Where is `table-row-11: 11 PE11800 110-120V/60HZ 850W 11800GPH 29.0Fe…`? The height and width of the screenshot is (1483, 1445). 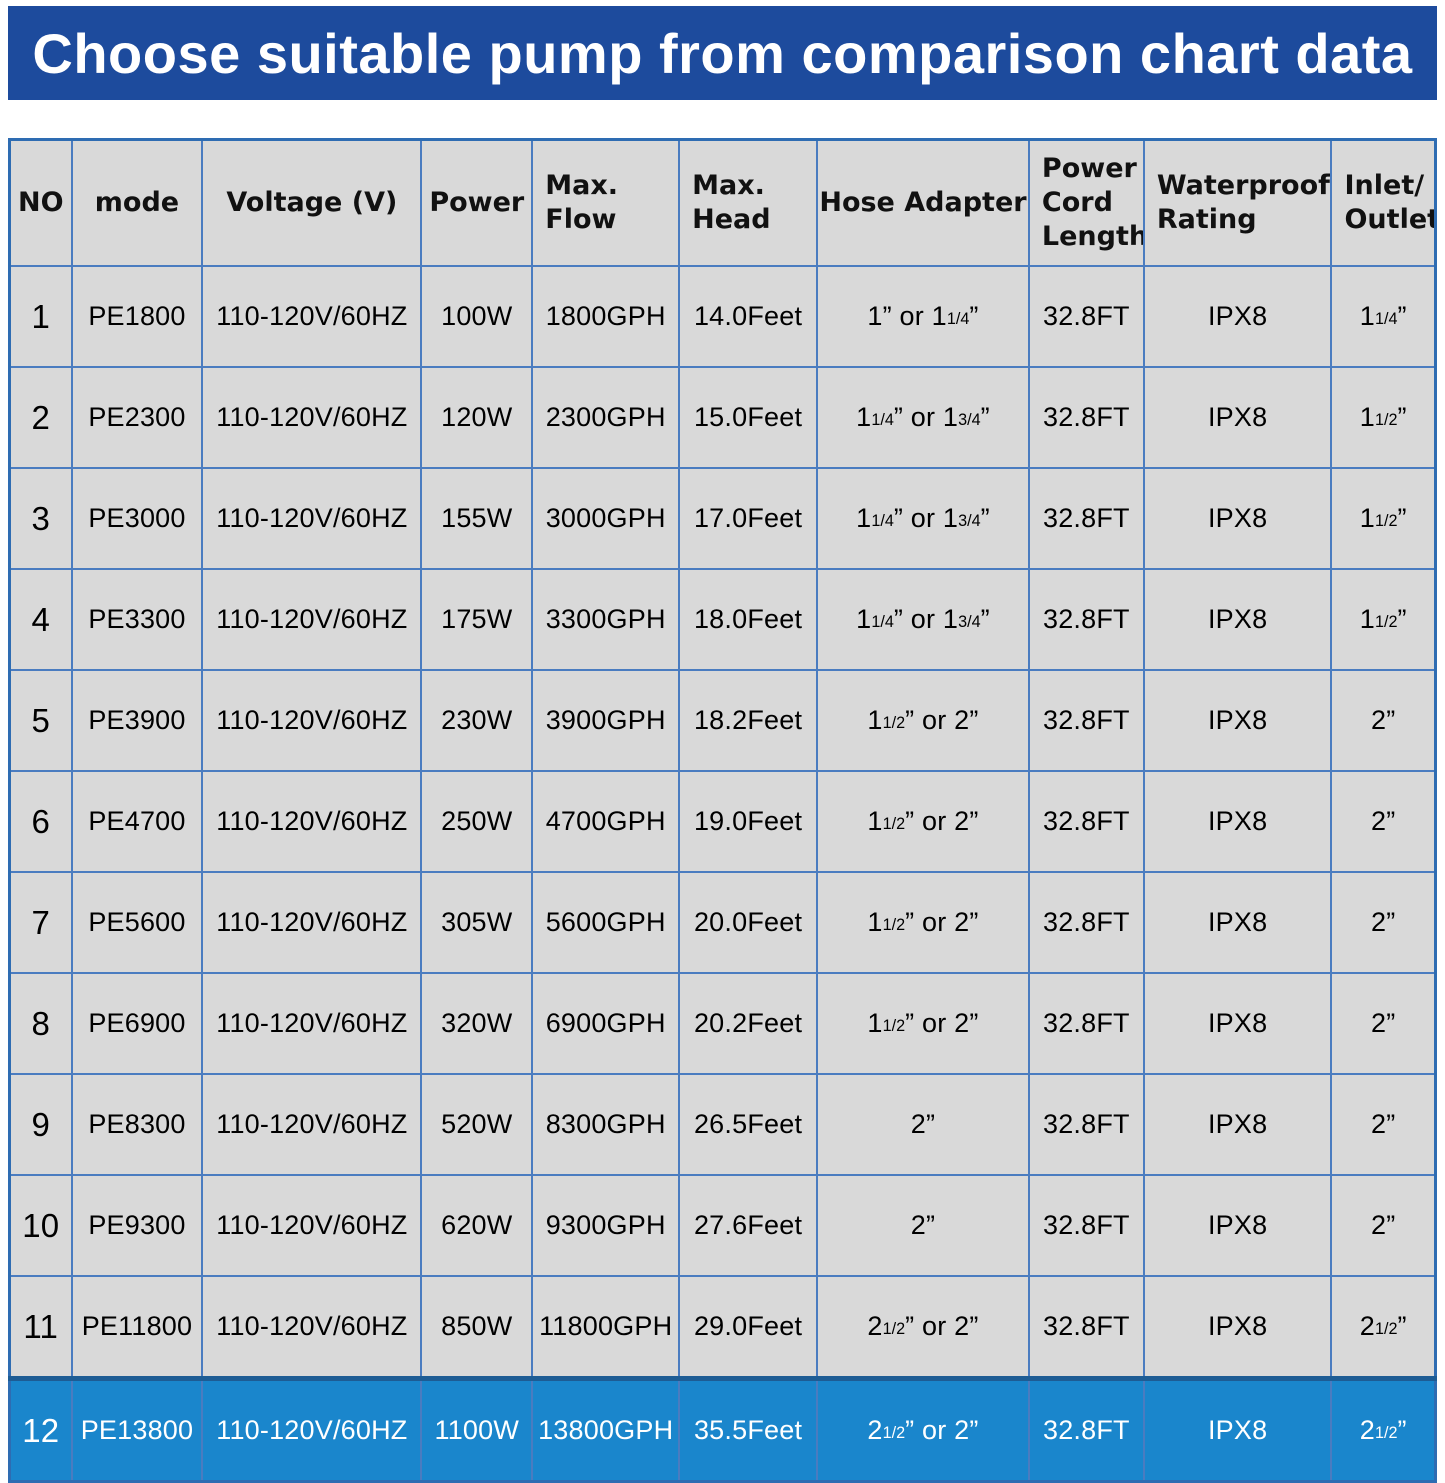 table-row-11: 11 PE11800 110-120V/60HZ 850W 11800GPH 29.0Fe… is located at coordinates (722, 1327).